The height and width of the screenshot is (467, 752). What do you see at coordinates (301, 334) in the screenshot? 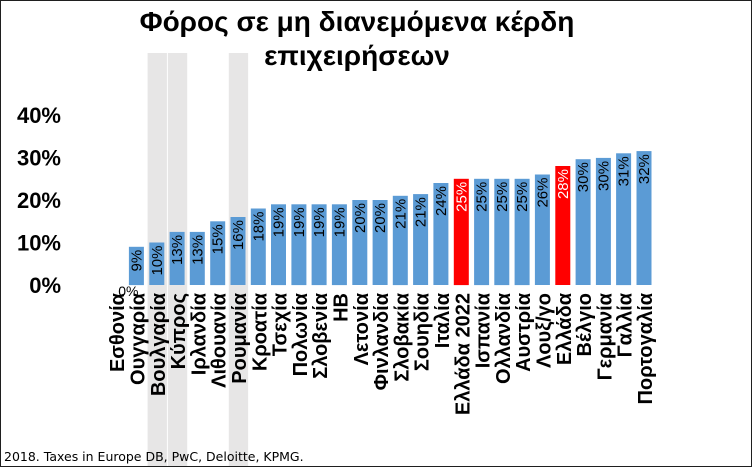
I see `x-tick-label: Πολωνία` at bounding box center [301, 334].